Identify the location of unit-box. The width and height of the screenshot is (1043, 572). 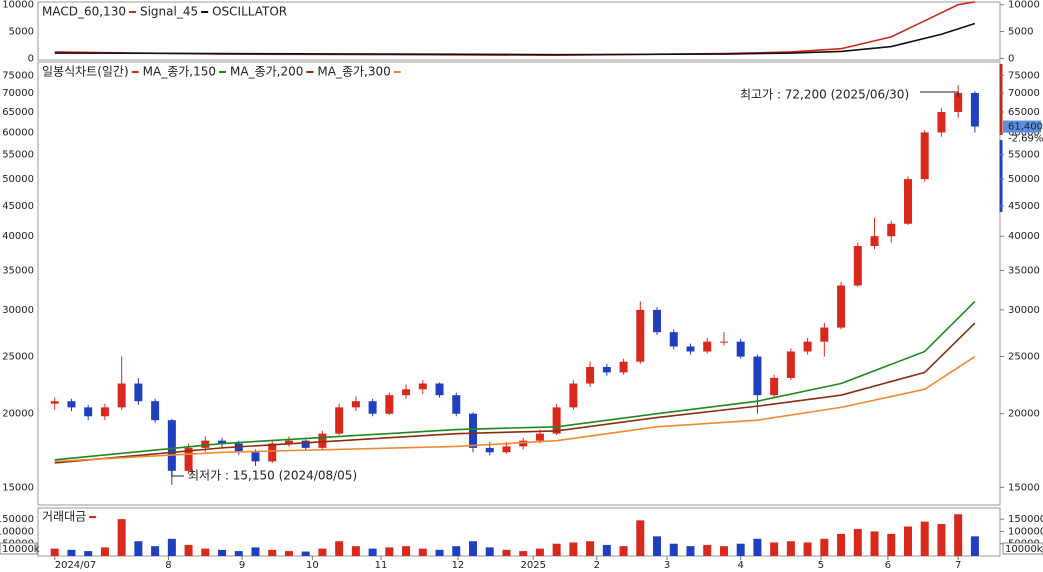
(1022, 548).